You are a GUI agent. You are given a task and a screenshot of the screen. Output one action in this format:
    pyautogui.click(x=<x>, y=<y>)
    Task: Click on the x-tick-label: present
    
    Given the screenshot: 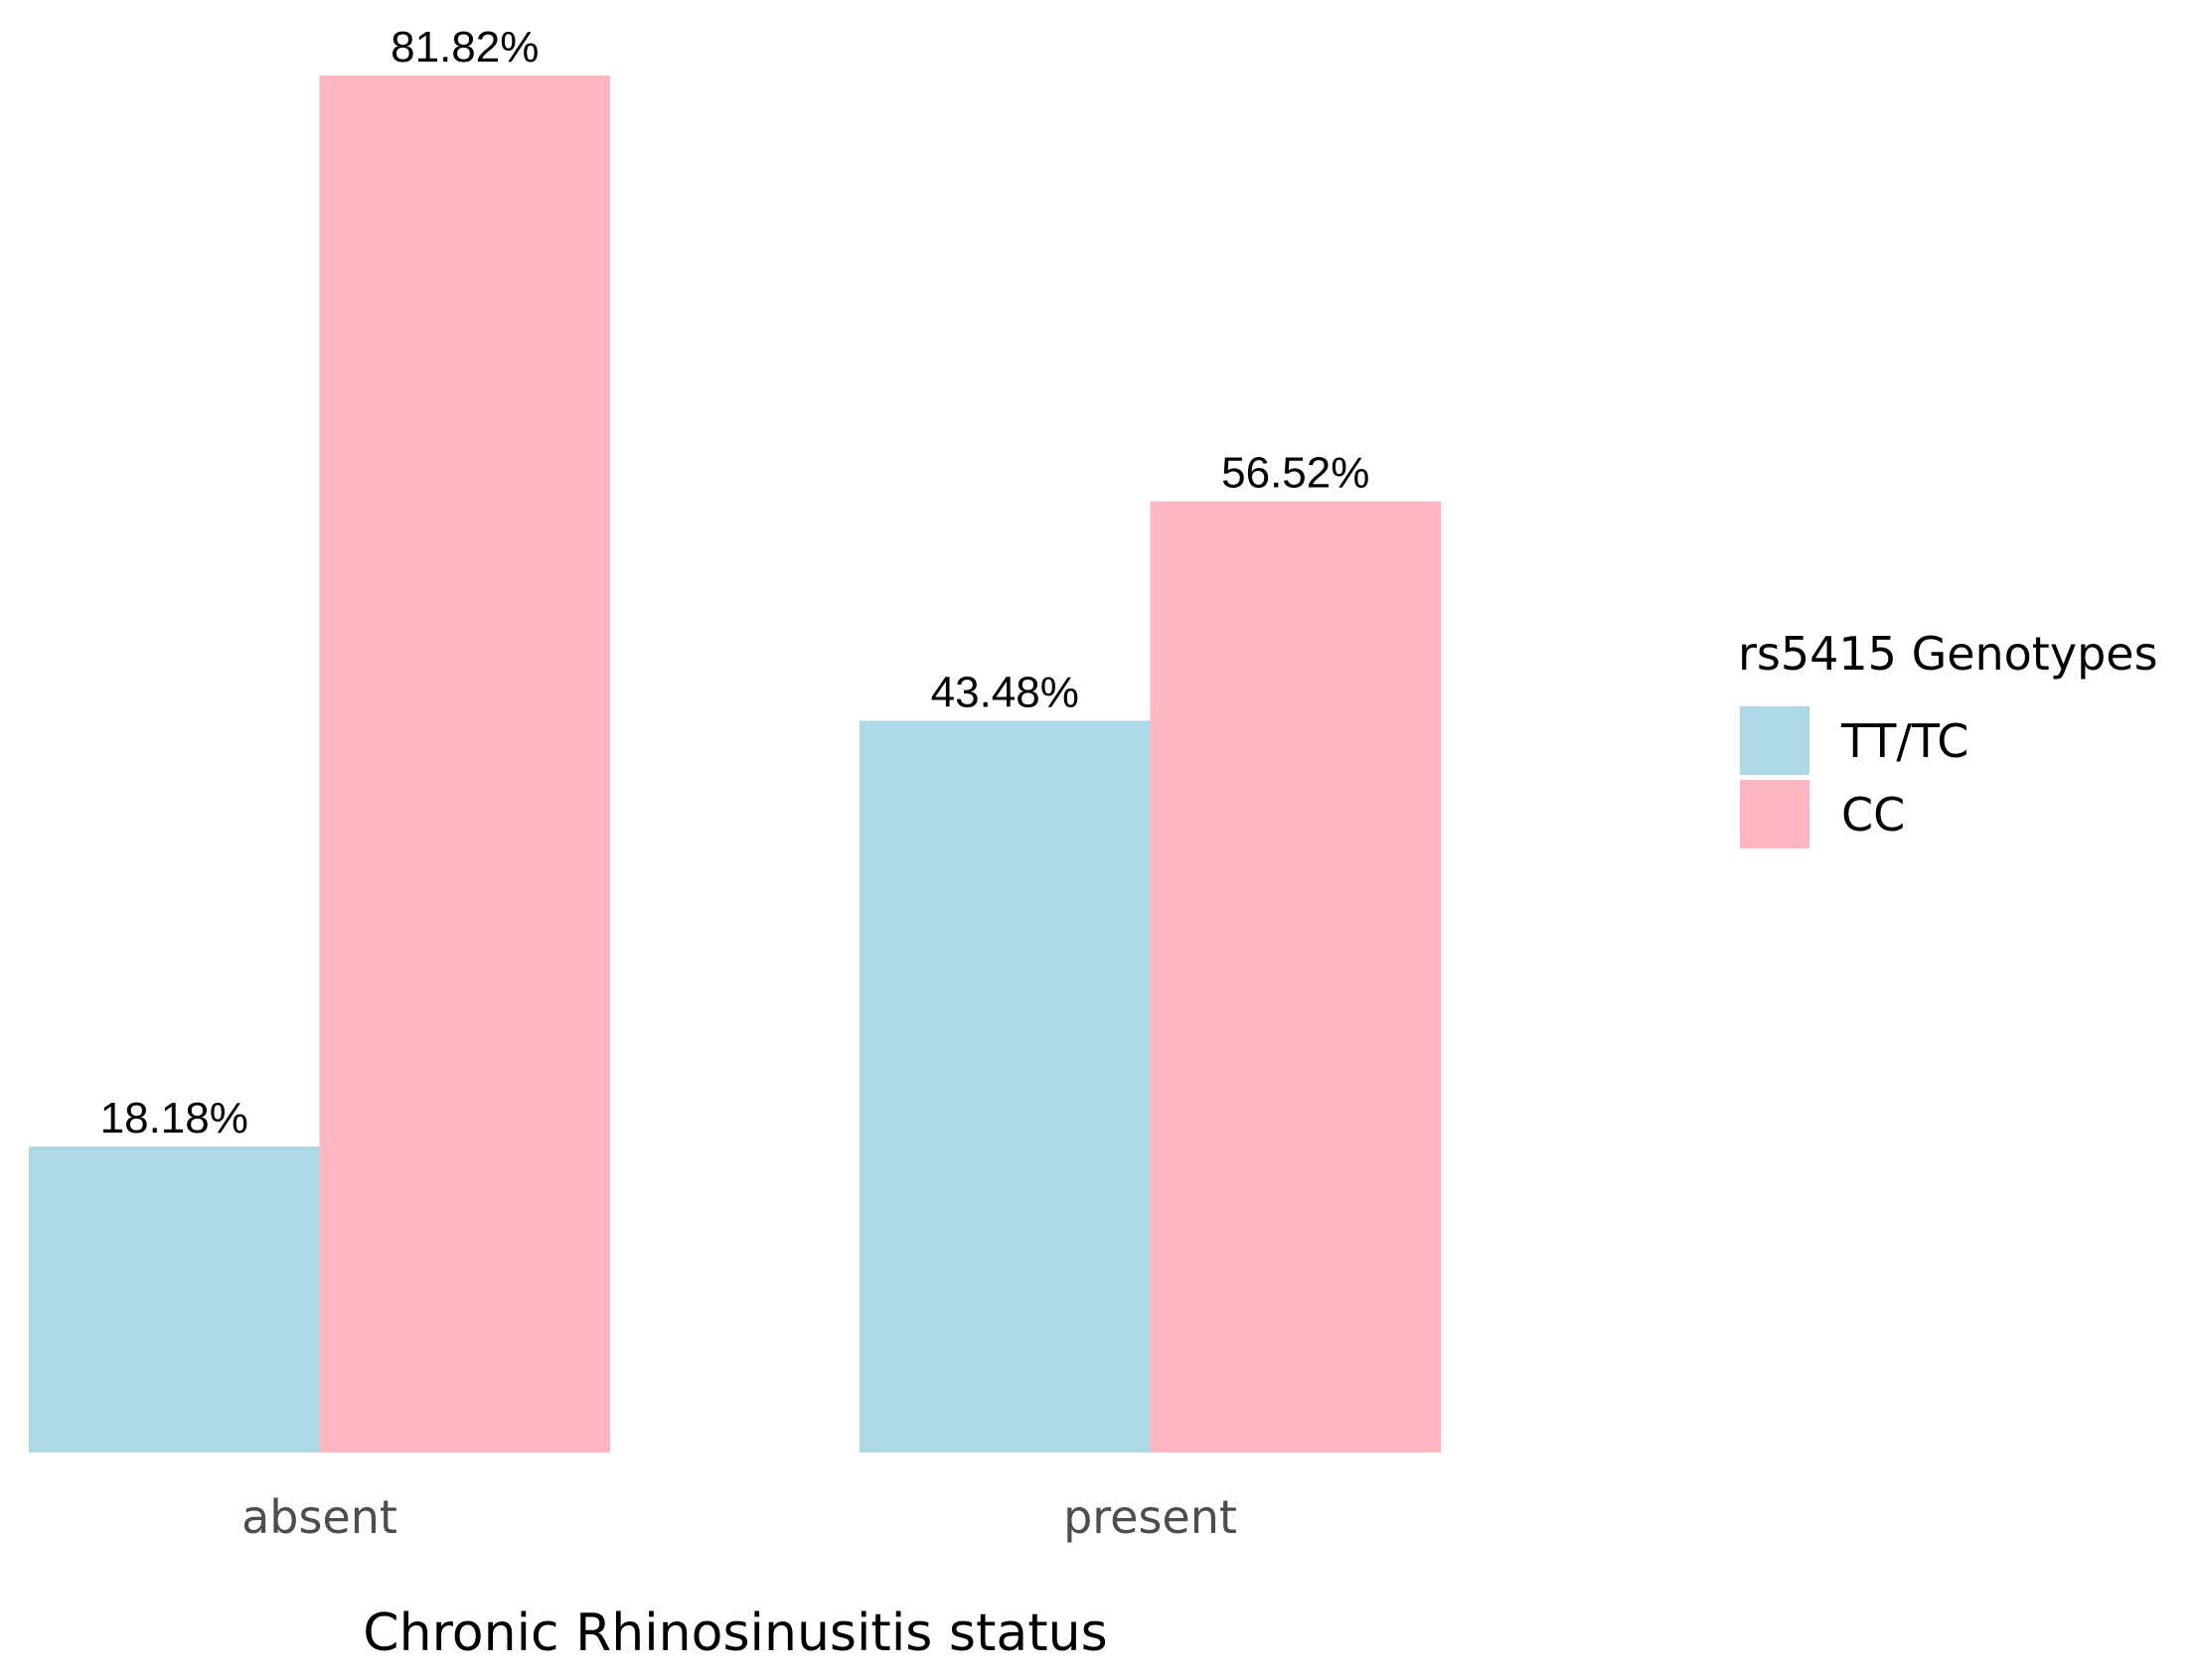 What is the action you would take?
    pyautogui.click(x=1150, y=1517)
    